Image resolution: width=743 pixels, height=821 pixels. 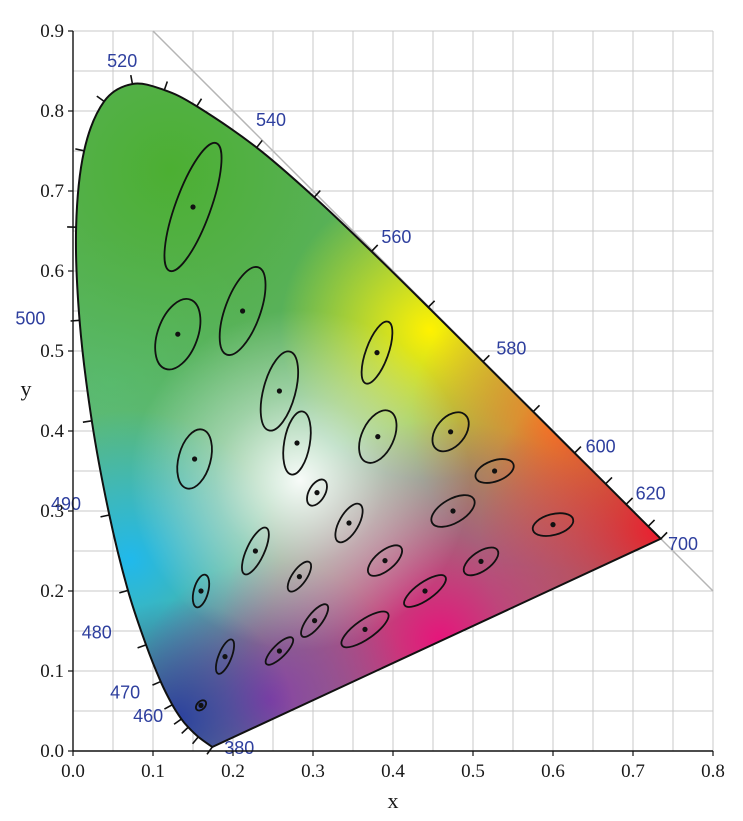 I want to click on x-tick-label: 0.7, so click(x=633, y=771).